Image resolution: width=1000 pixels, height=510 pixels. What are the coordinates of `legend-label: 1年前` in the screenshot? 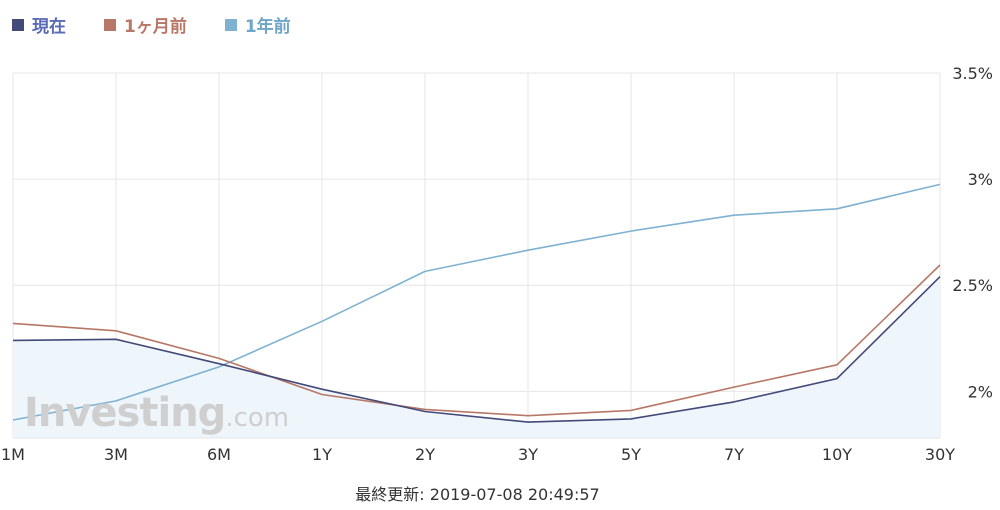 It's located at (267, 27).